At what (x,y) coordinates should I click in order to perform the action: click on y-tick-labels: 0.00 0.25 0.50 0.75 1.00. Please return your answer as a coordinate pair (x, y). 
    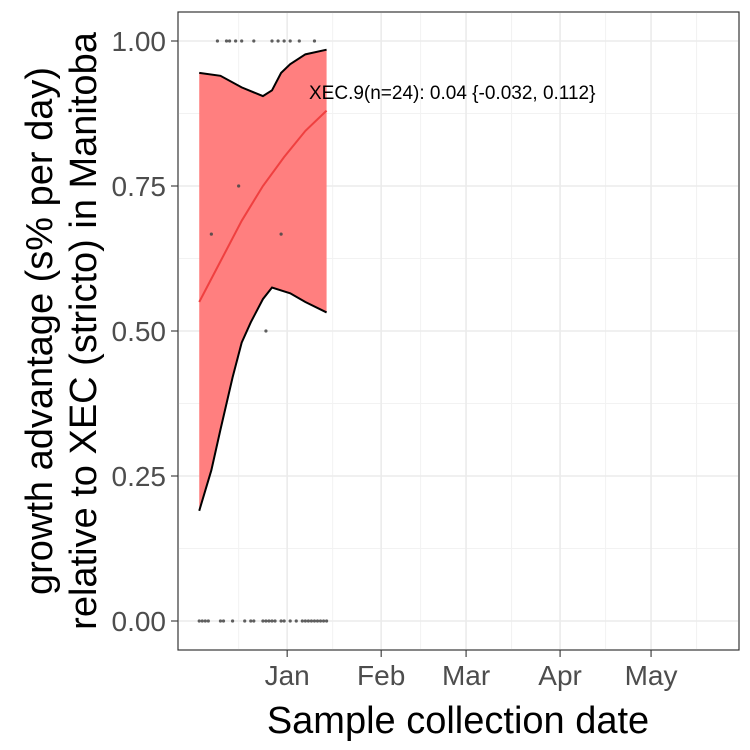
    Looking at the image, I should click on (139, 331).